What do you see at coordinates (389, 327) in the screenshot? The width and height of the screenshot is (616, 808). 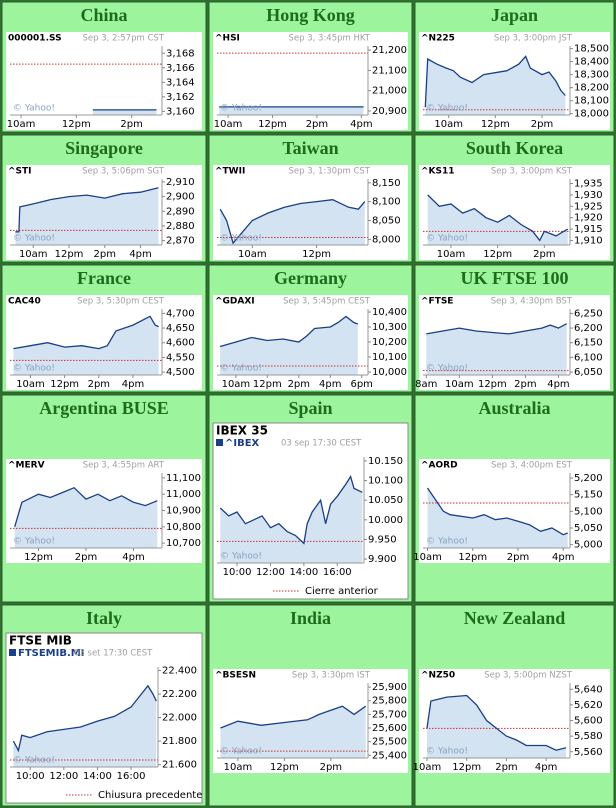 I see `y-tick-label: 10,300` at bounding box center [389, 327].